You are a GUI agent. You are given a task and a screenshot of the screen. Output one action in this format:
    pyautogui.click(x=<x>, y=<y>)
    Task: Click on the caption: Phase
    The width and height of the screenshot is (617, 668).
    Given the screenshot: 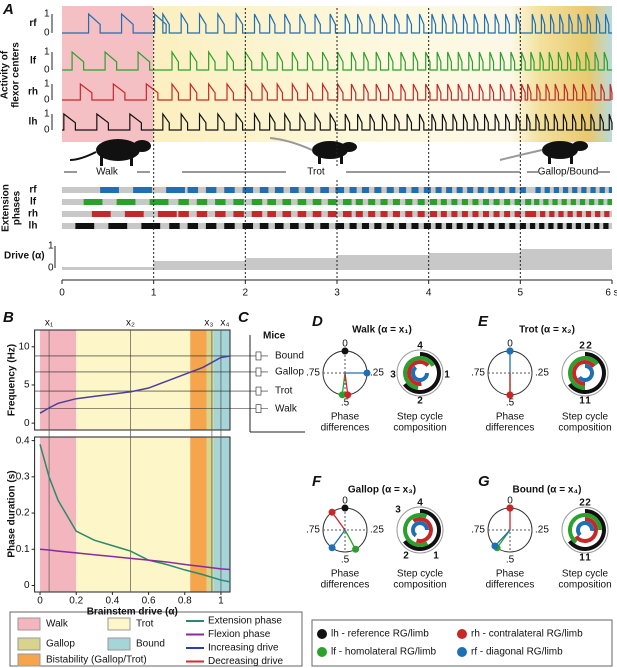 What is the action you would take?
    pyautogui.click(x=510, y=574)
    